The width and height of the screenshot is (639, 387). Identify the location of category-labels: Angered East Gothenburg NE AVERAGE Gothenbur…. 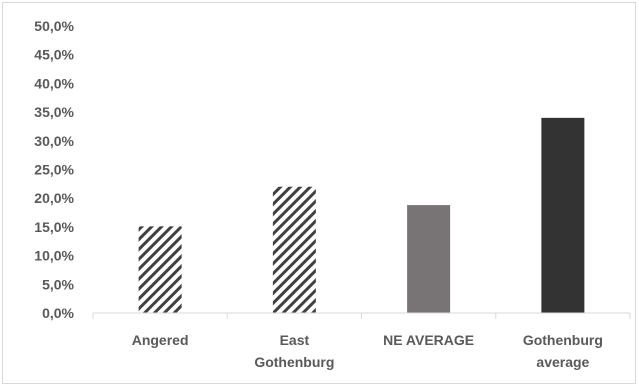
(367, 351).